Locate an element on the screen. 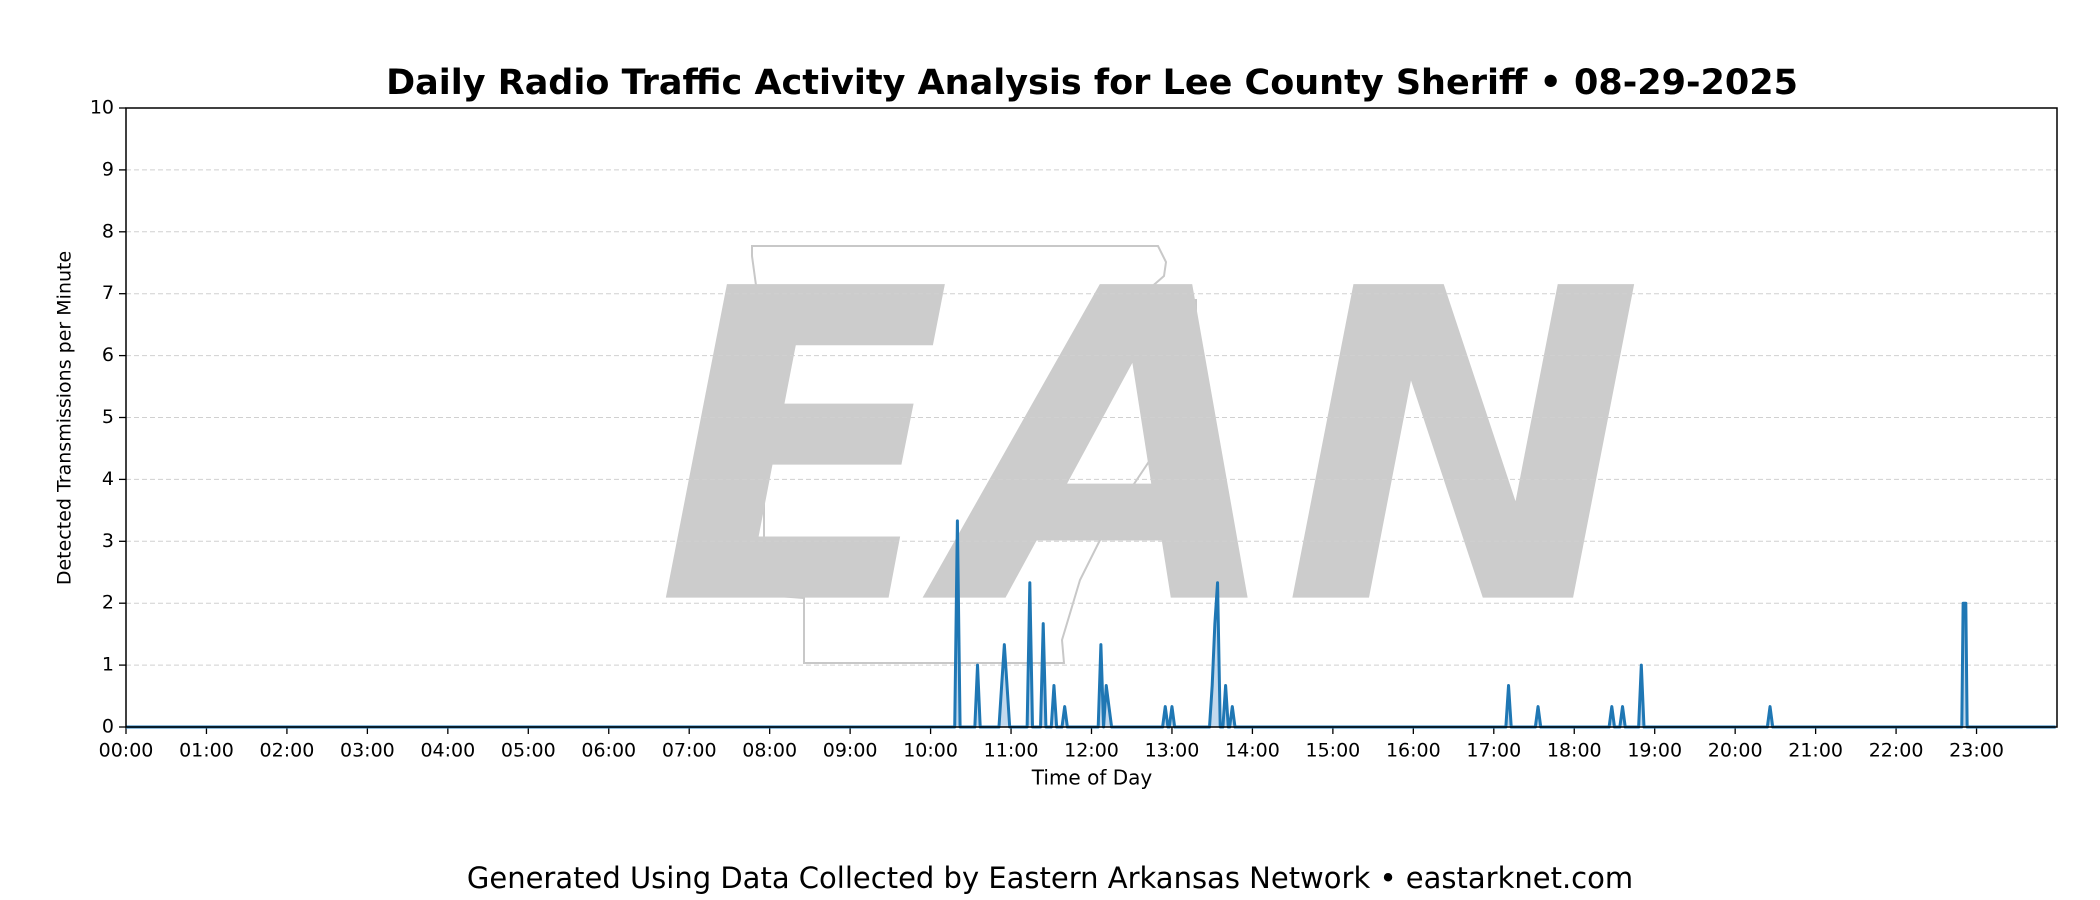 This screenshot has width=2100, height=900. x-tick-label: 10:00 is located at coordinates (930, 751).